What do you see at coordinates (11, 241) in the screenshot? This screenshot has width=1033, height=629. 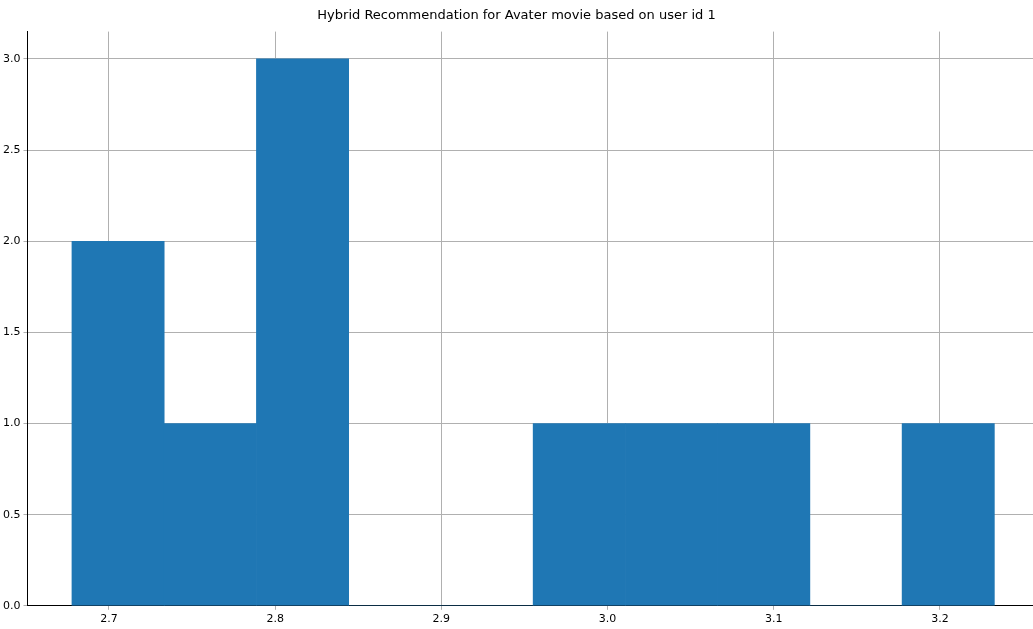 I see `y-tick-label: 2.0` at bounding box center [11, 241].